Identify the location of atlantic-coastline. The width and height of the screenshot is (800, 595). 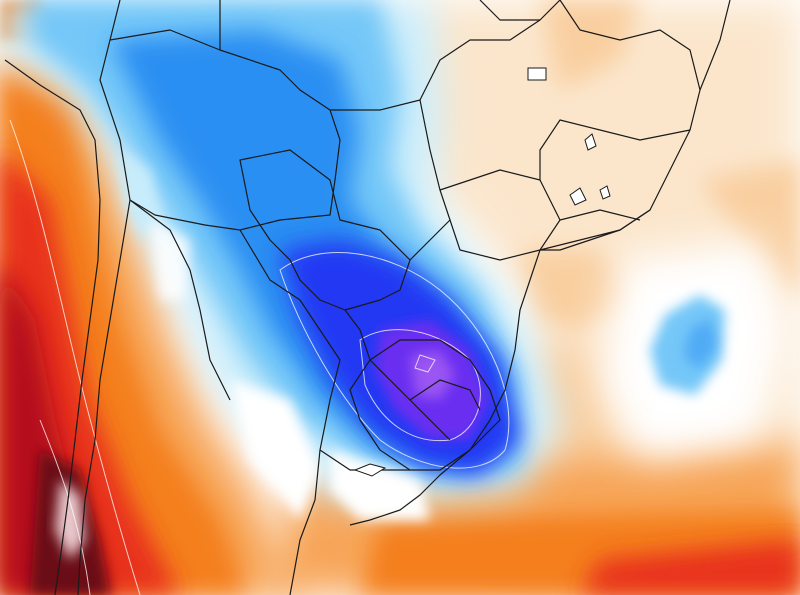
(445, 387).